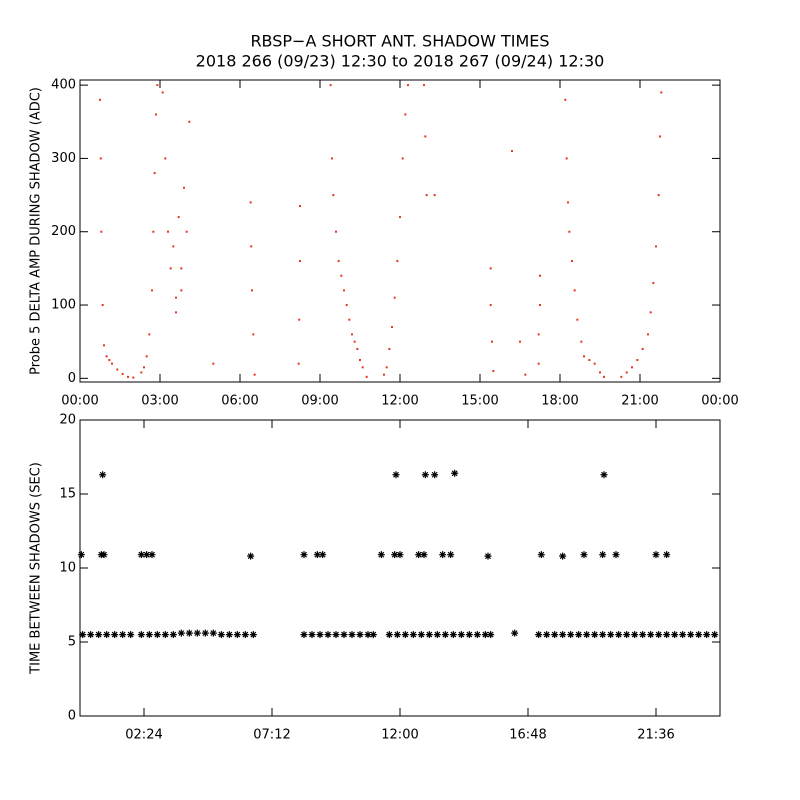  I want to click on x-tick-label: 07:12, so click(271, 735).